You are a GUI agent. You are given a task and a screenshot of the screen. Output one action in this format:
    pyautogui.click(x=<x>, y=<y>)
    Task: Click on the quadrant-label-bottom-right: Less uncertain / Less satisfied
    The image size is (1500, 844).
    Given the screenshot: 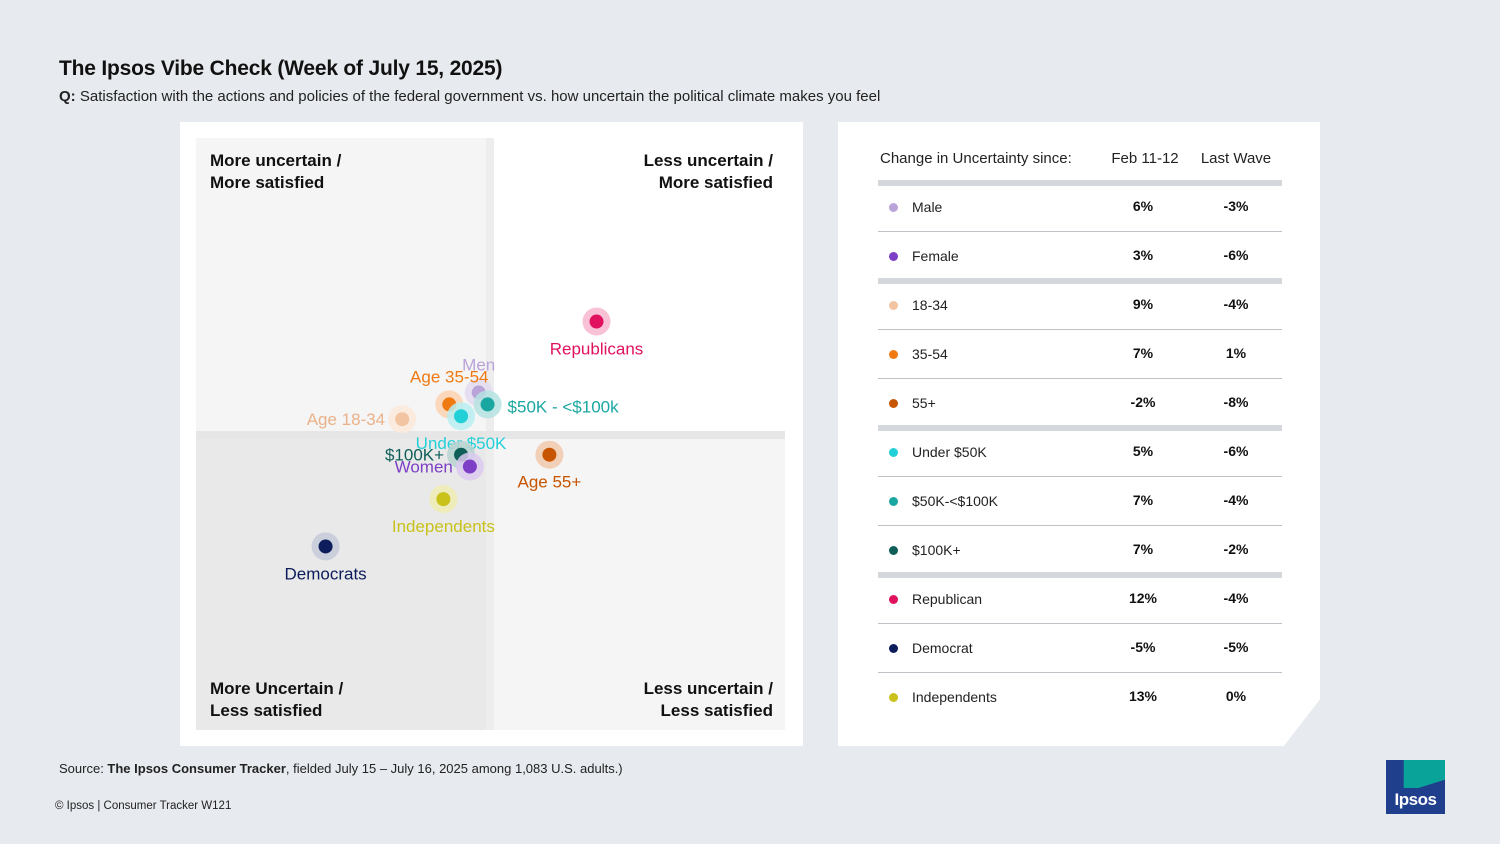 What is the action you would take?
    pyautogui.click(x=708, y=700)
    